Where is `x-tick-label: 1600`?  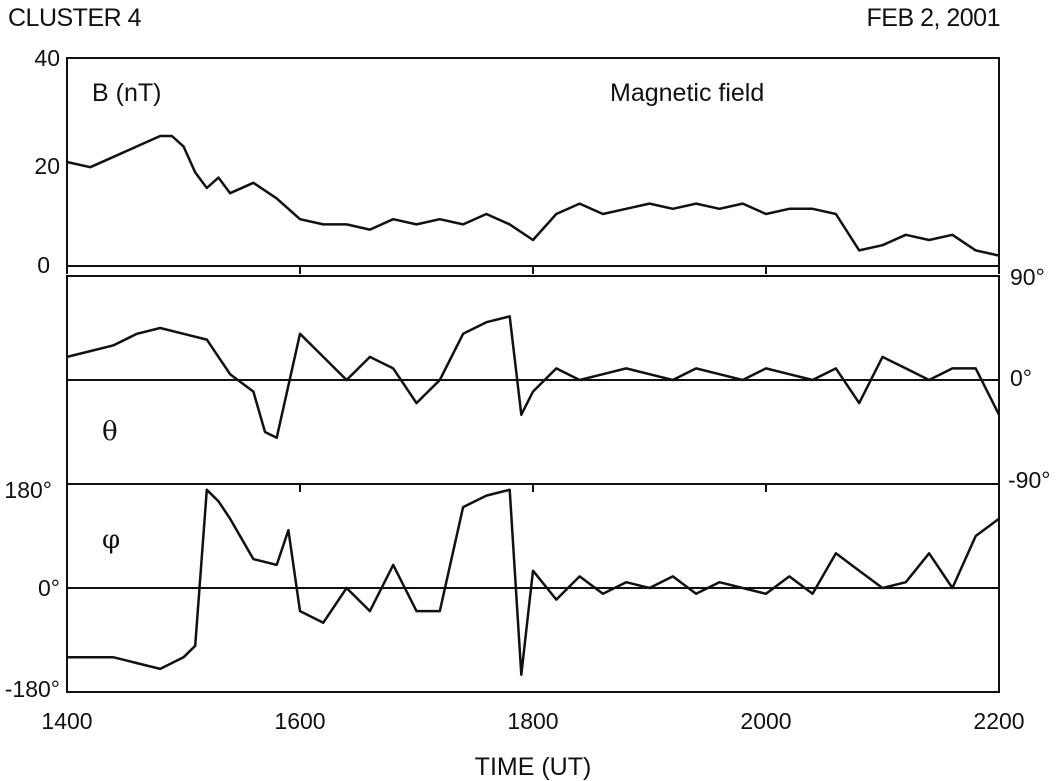
x-tick-label: 1600 is located at coordinates (299, 721).